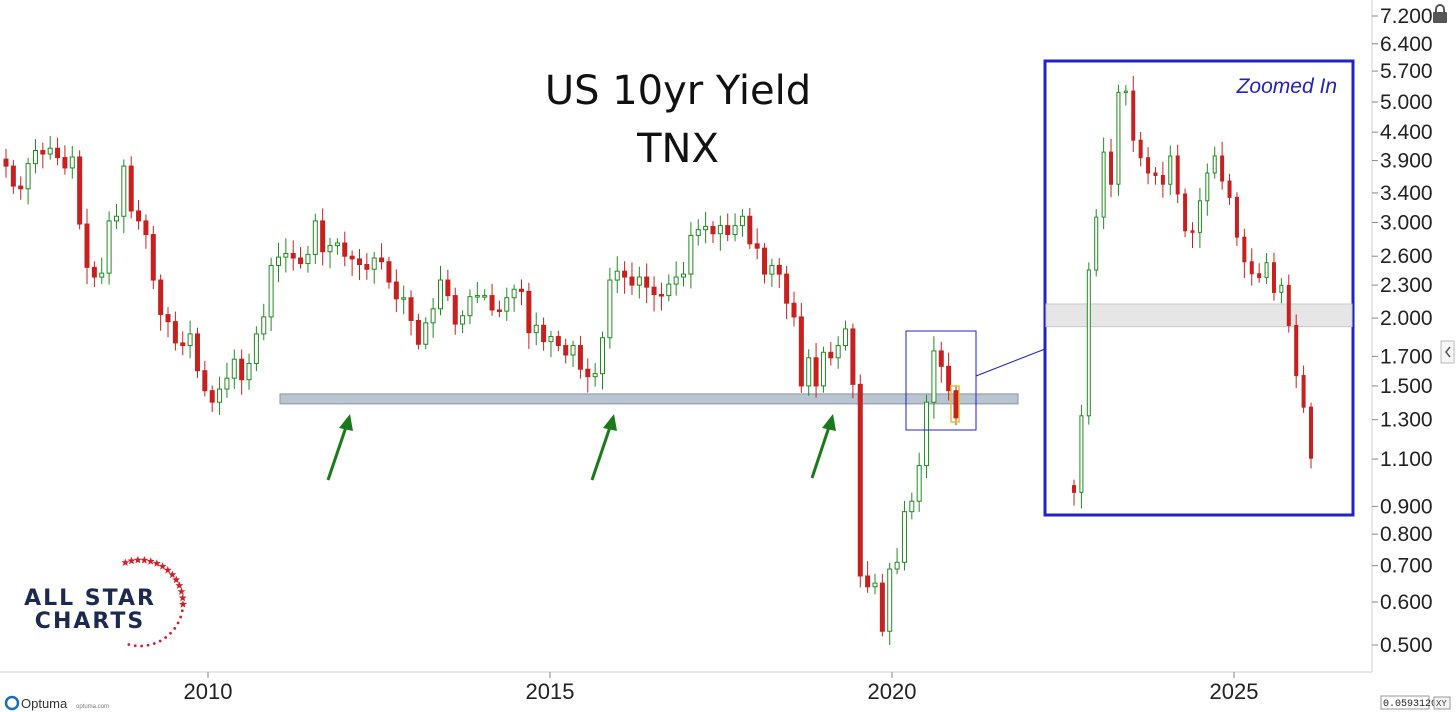  Describe the element at coordinates (1406, 506) in the screenshot. I see `y-tick-label: 0.900` at that location.